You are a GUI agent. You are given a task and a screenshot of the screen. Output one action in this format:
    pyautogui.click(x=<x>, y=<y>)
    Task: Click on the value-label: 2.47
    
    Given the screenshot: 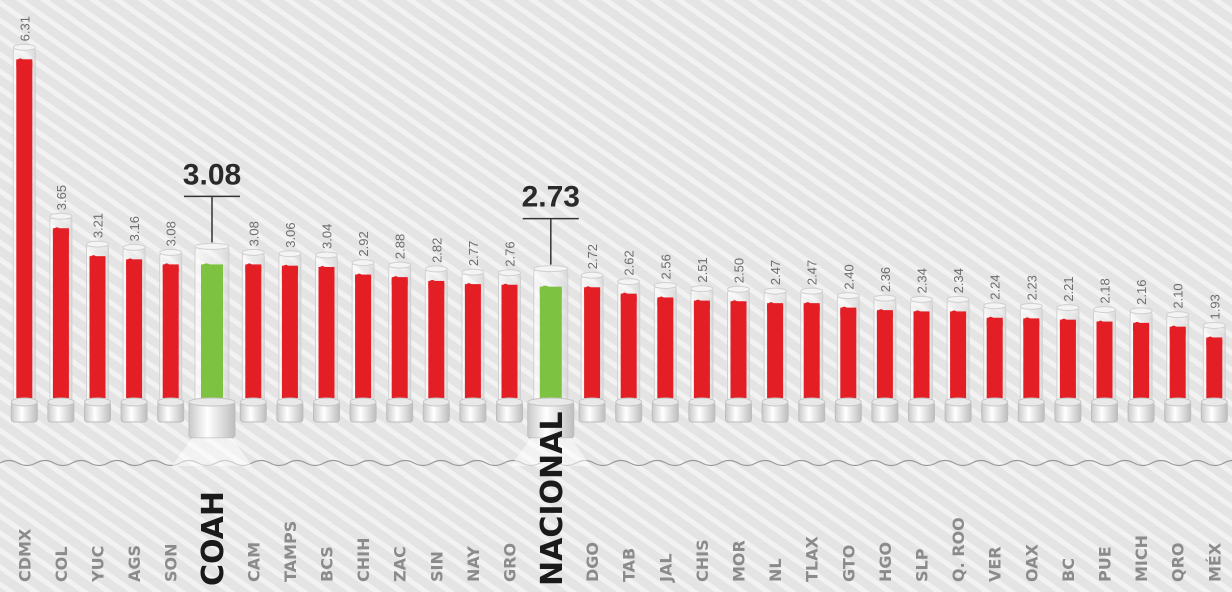 What is the action you would take?
    pyautogui.click(x=775, y=272)
    